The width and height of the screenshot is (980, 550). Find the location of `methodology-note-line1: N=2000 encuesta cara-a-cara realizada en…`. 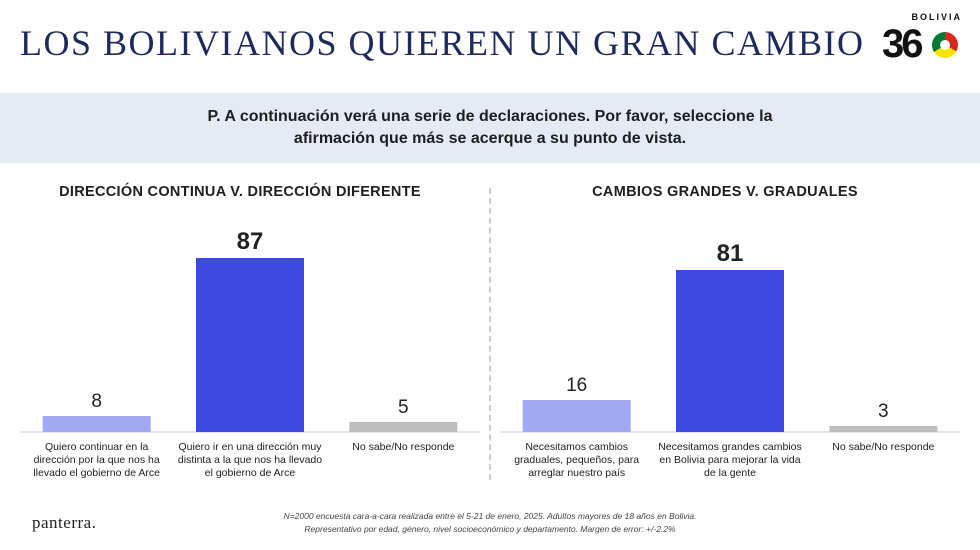

methodology-note-line1: N=2000 encuesta cara-a-cara realizada en… is located at coordinates (490, 516).